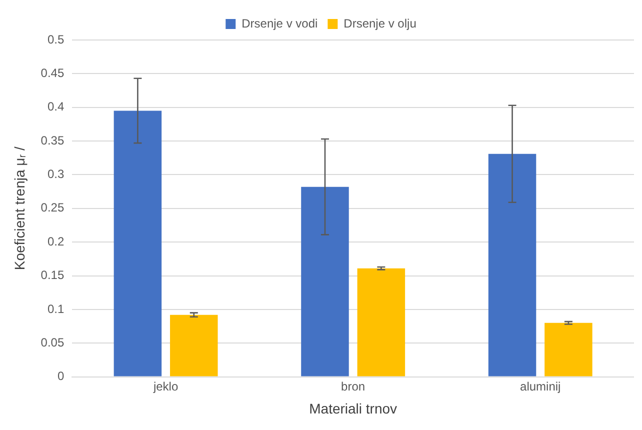 This screenshot has width=642, height=430. Describe the element at coordinates (55, 241) in the screenshot. I see `y-tick-label: 0.2` at that location.